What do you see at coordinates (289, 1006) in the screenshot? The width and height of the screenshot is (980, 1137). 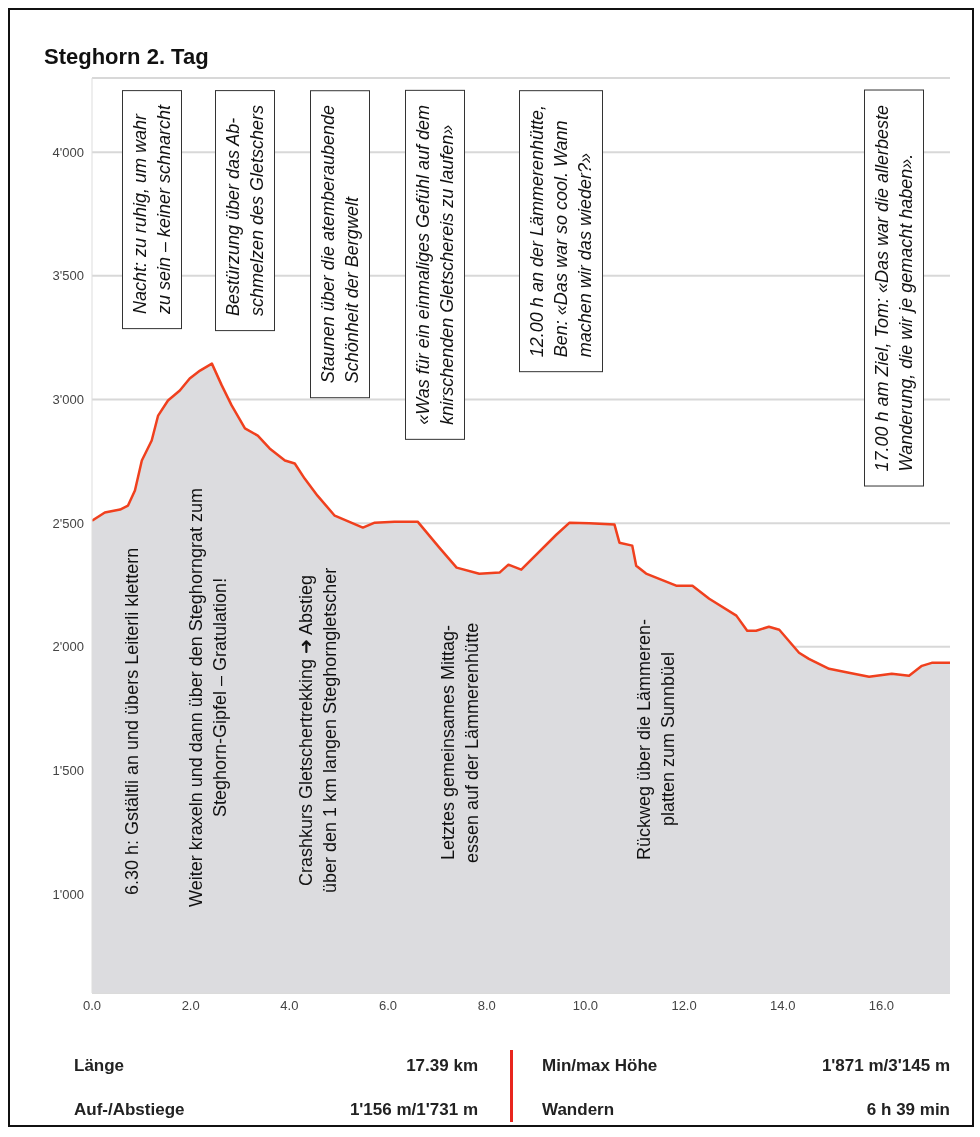 I see `x-tick-label: 4.0` at bounding box center [289, 1006].